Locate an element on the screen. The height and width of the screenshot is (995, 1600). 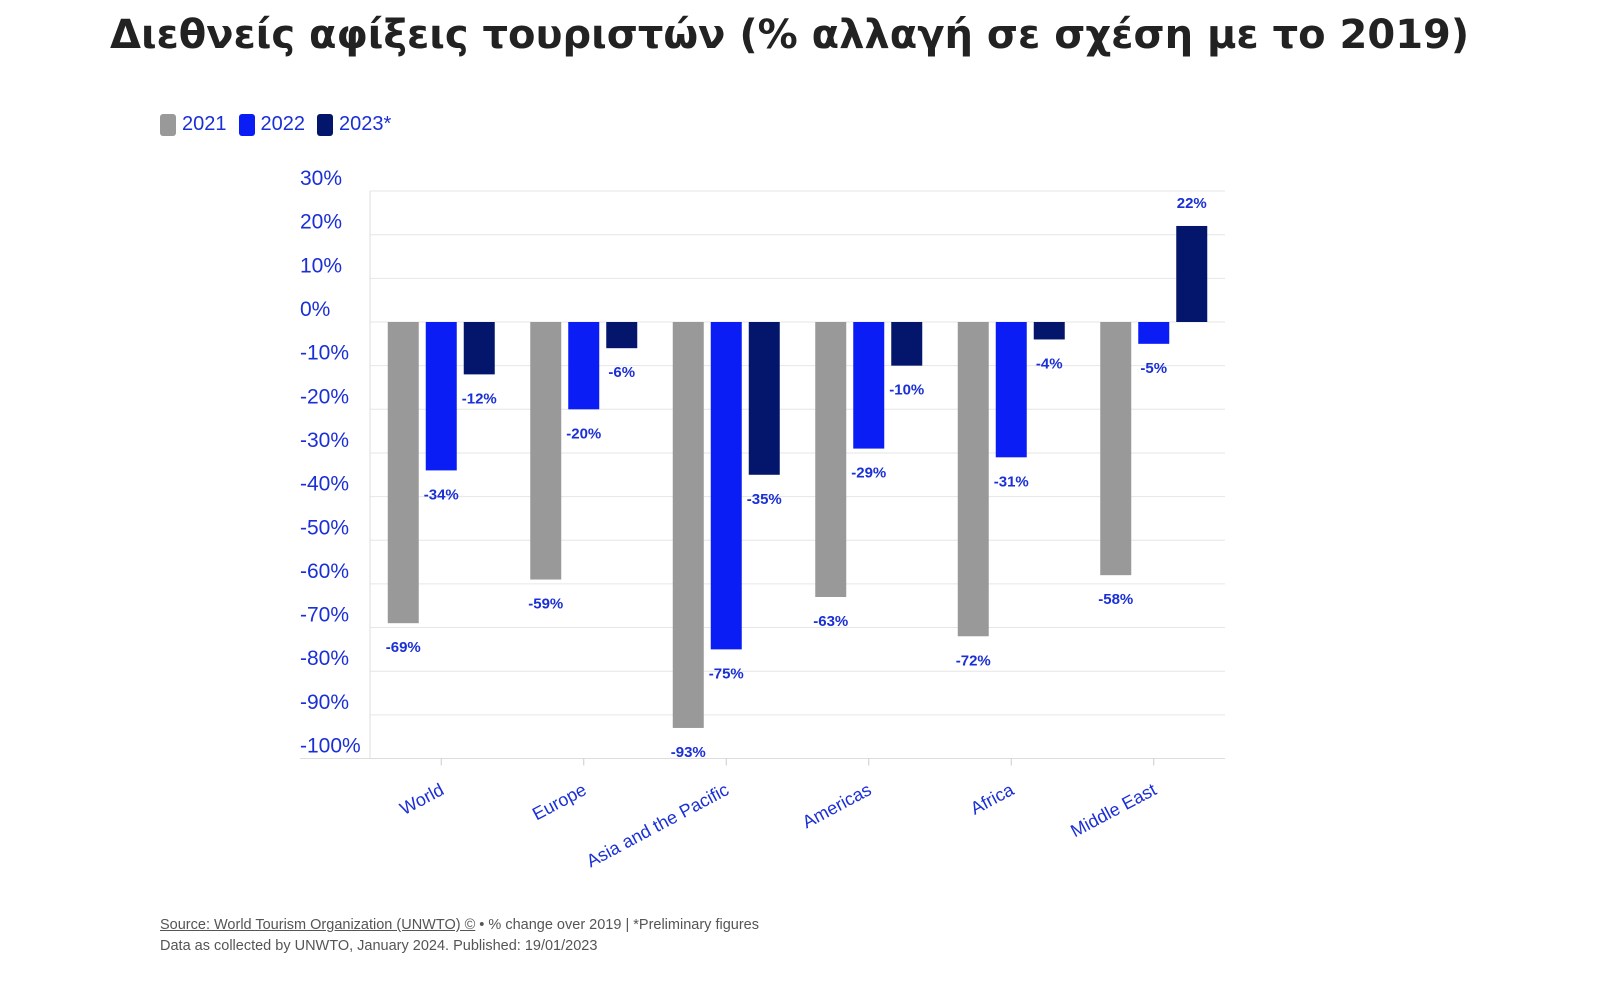
legend-swatch-2023 is located at coordinates (325, 124).